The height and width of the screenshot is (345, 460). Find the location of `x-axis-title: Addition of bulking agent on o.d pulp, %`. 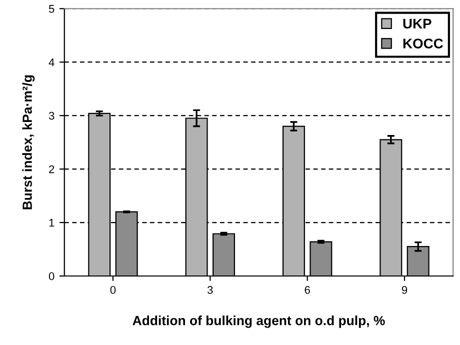

x-axis-title: Addition of bulking agent on o.d pulp, % is located at coordinates (258, 322).